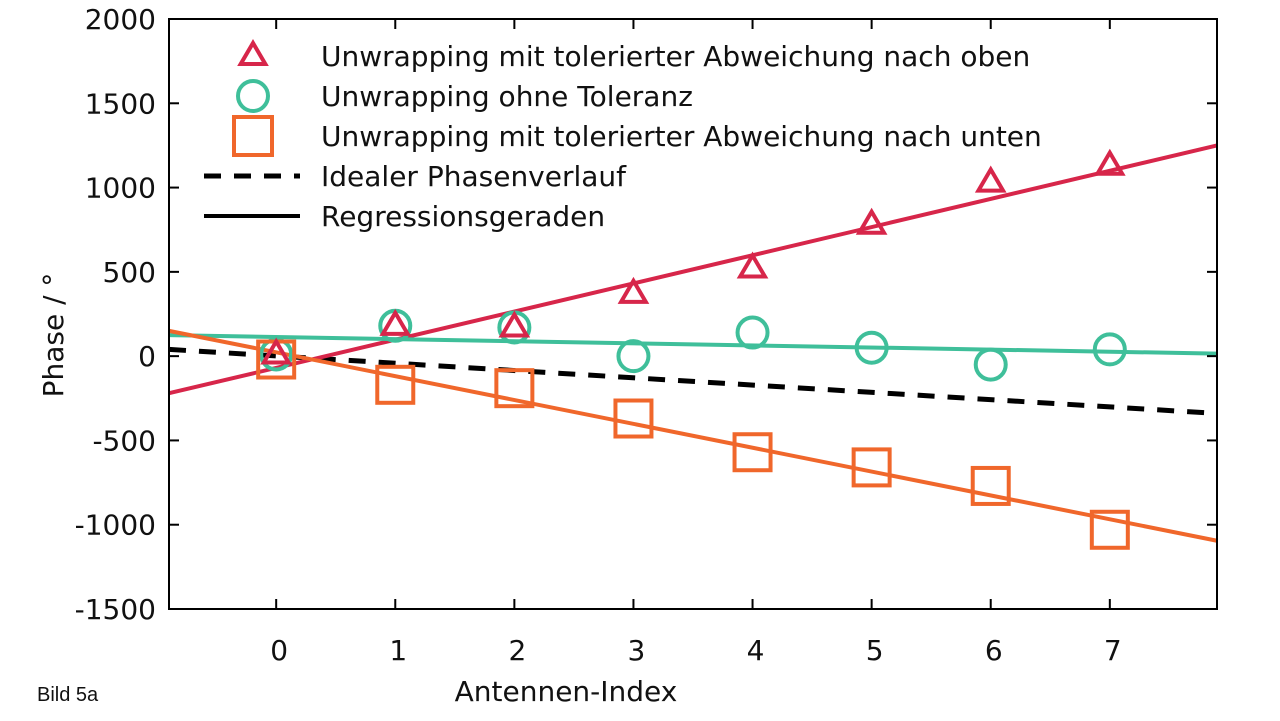 This screenshot has height=721, width=1280. What do you see at coordinates (398, 650) in the screenshot?
I see `x-tick-label: 1` at bounding box center [398, 650].